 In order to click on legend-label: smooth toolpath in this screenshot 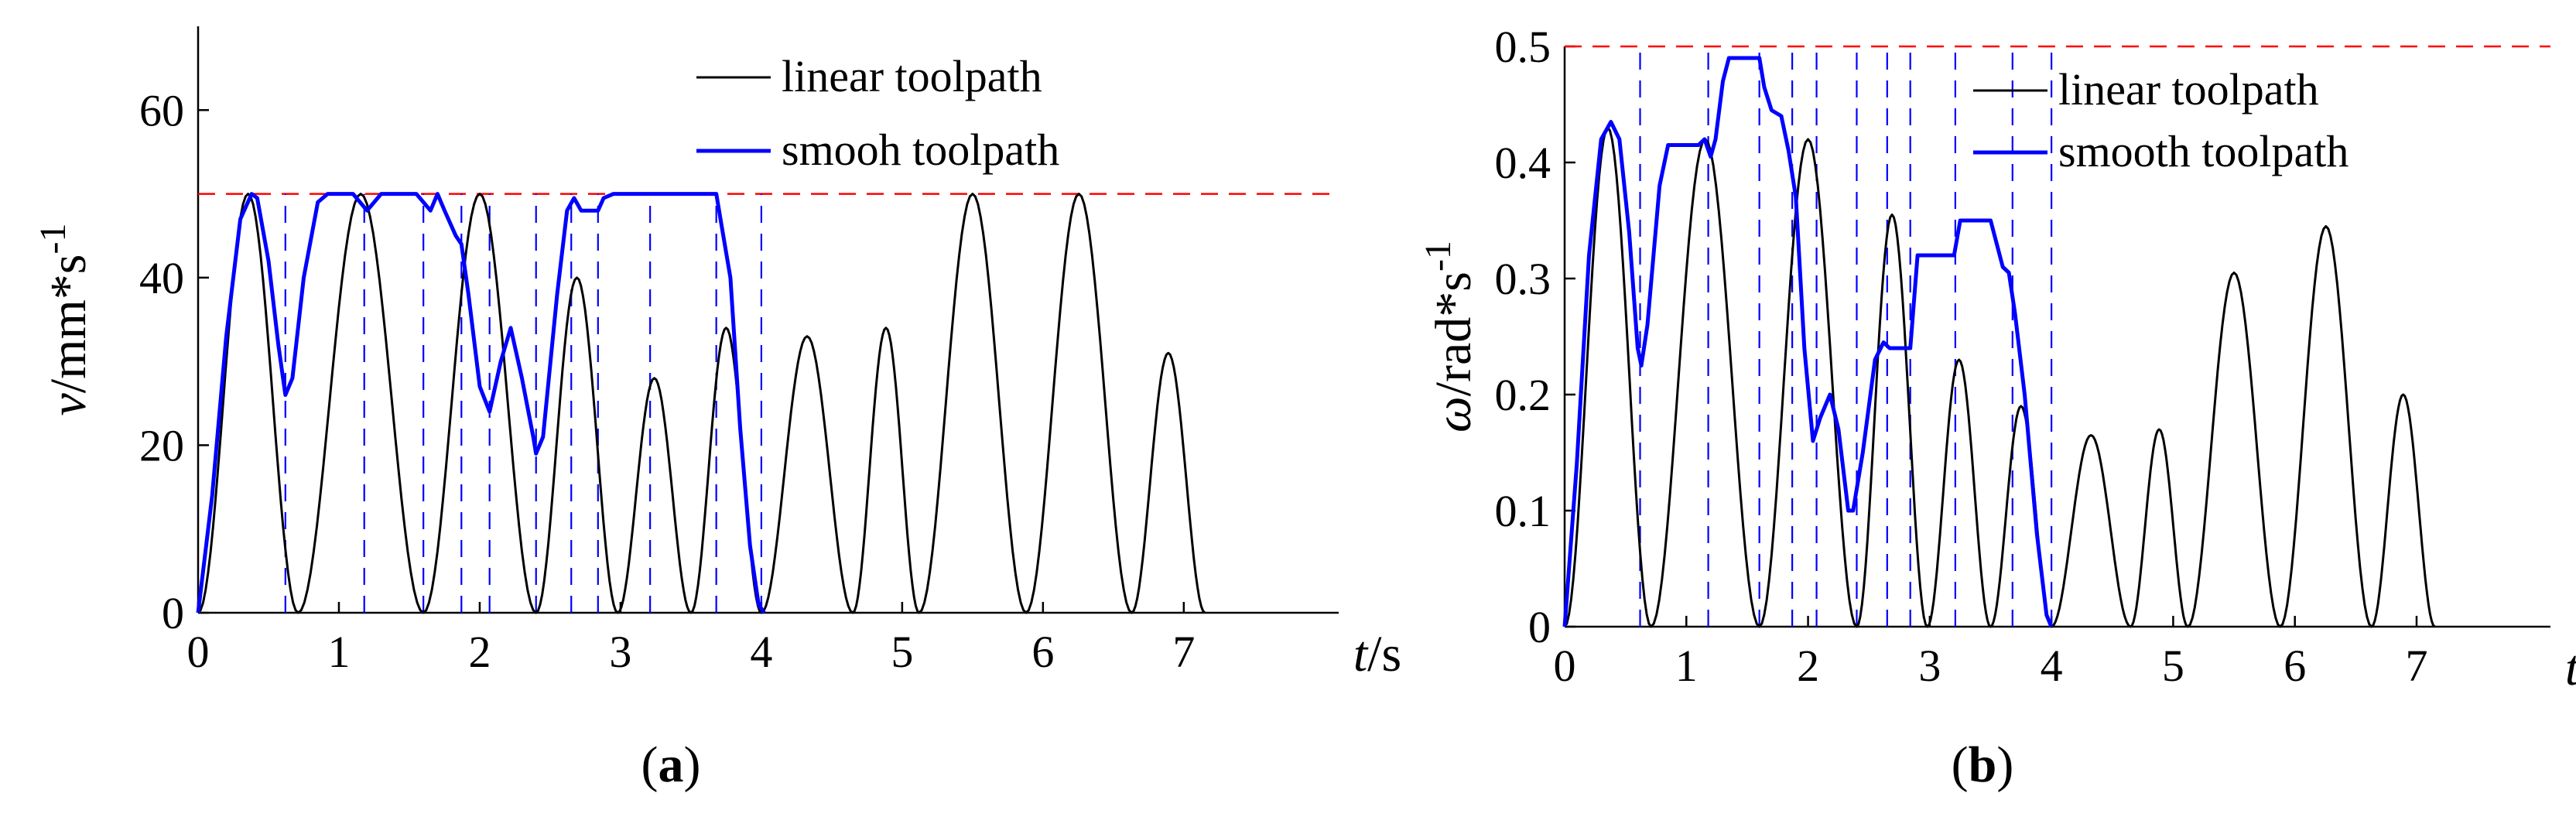, I will do `click(2203, 151)`.